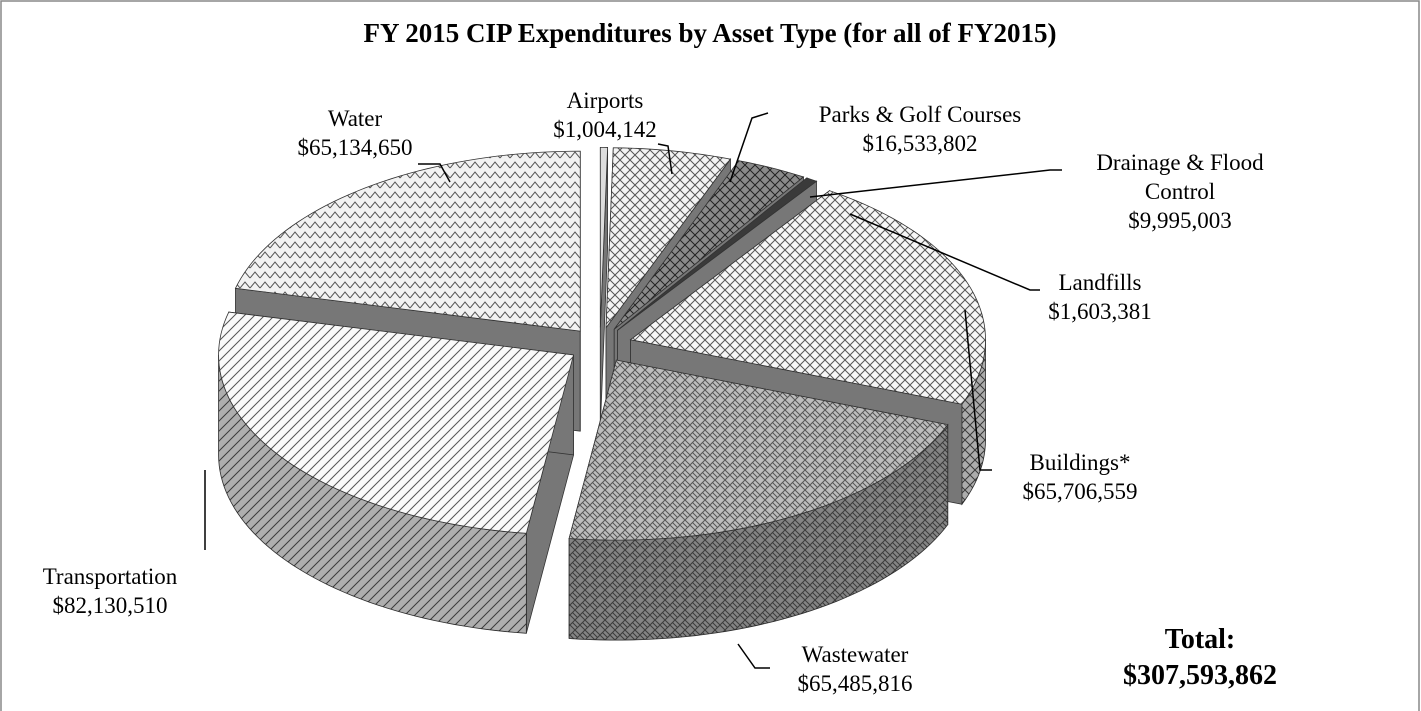 This screenshot has width=1421, height=711. What do you see at coordinates (1100, 282) in the screenshot?
I see `category-label: Landfills` at bounding box center [1100, 282].